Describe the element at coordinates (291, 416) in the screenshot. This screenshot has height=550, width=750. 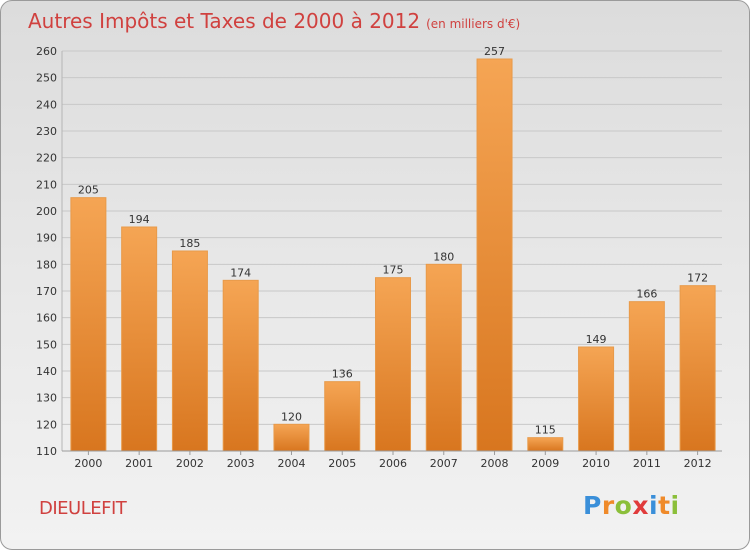
I see `data-label: 120` at that location.